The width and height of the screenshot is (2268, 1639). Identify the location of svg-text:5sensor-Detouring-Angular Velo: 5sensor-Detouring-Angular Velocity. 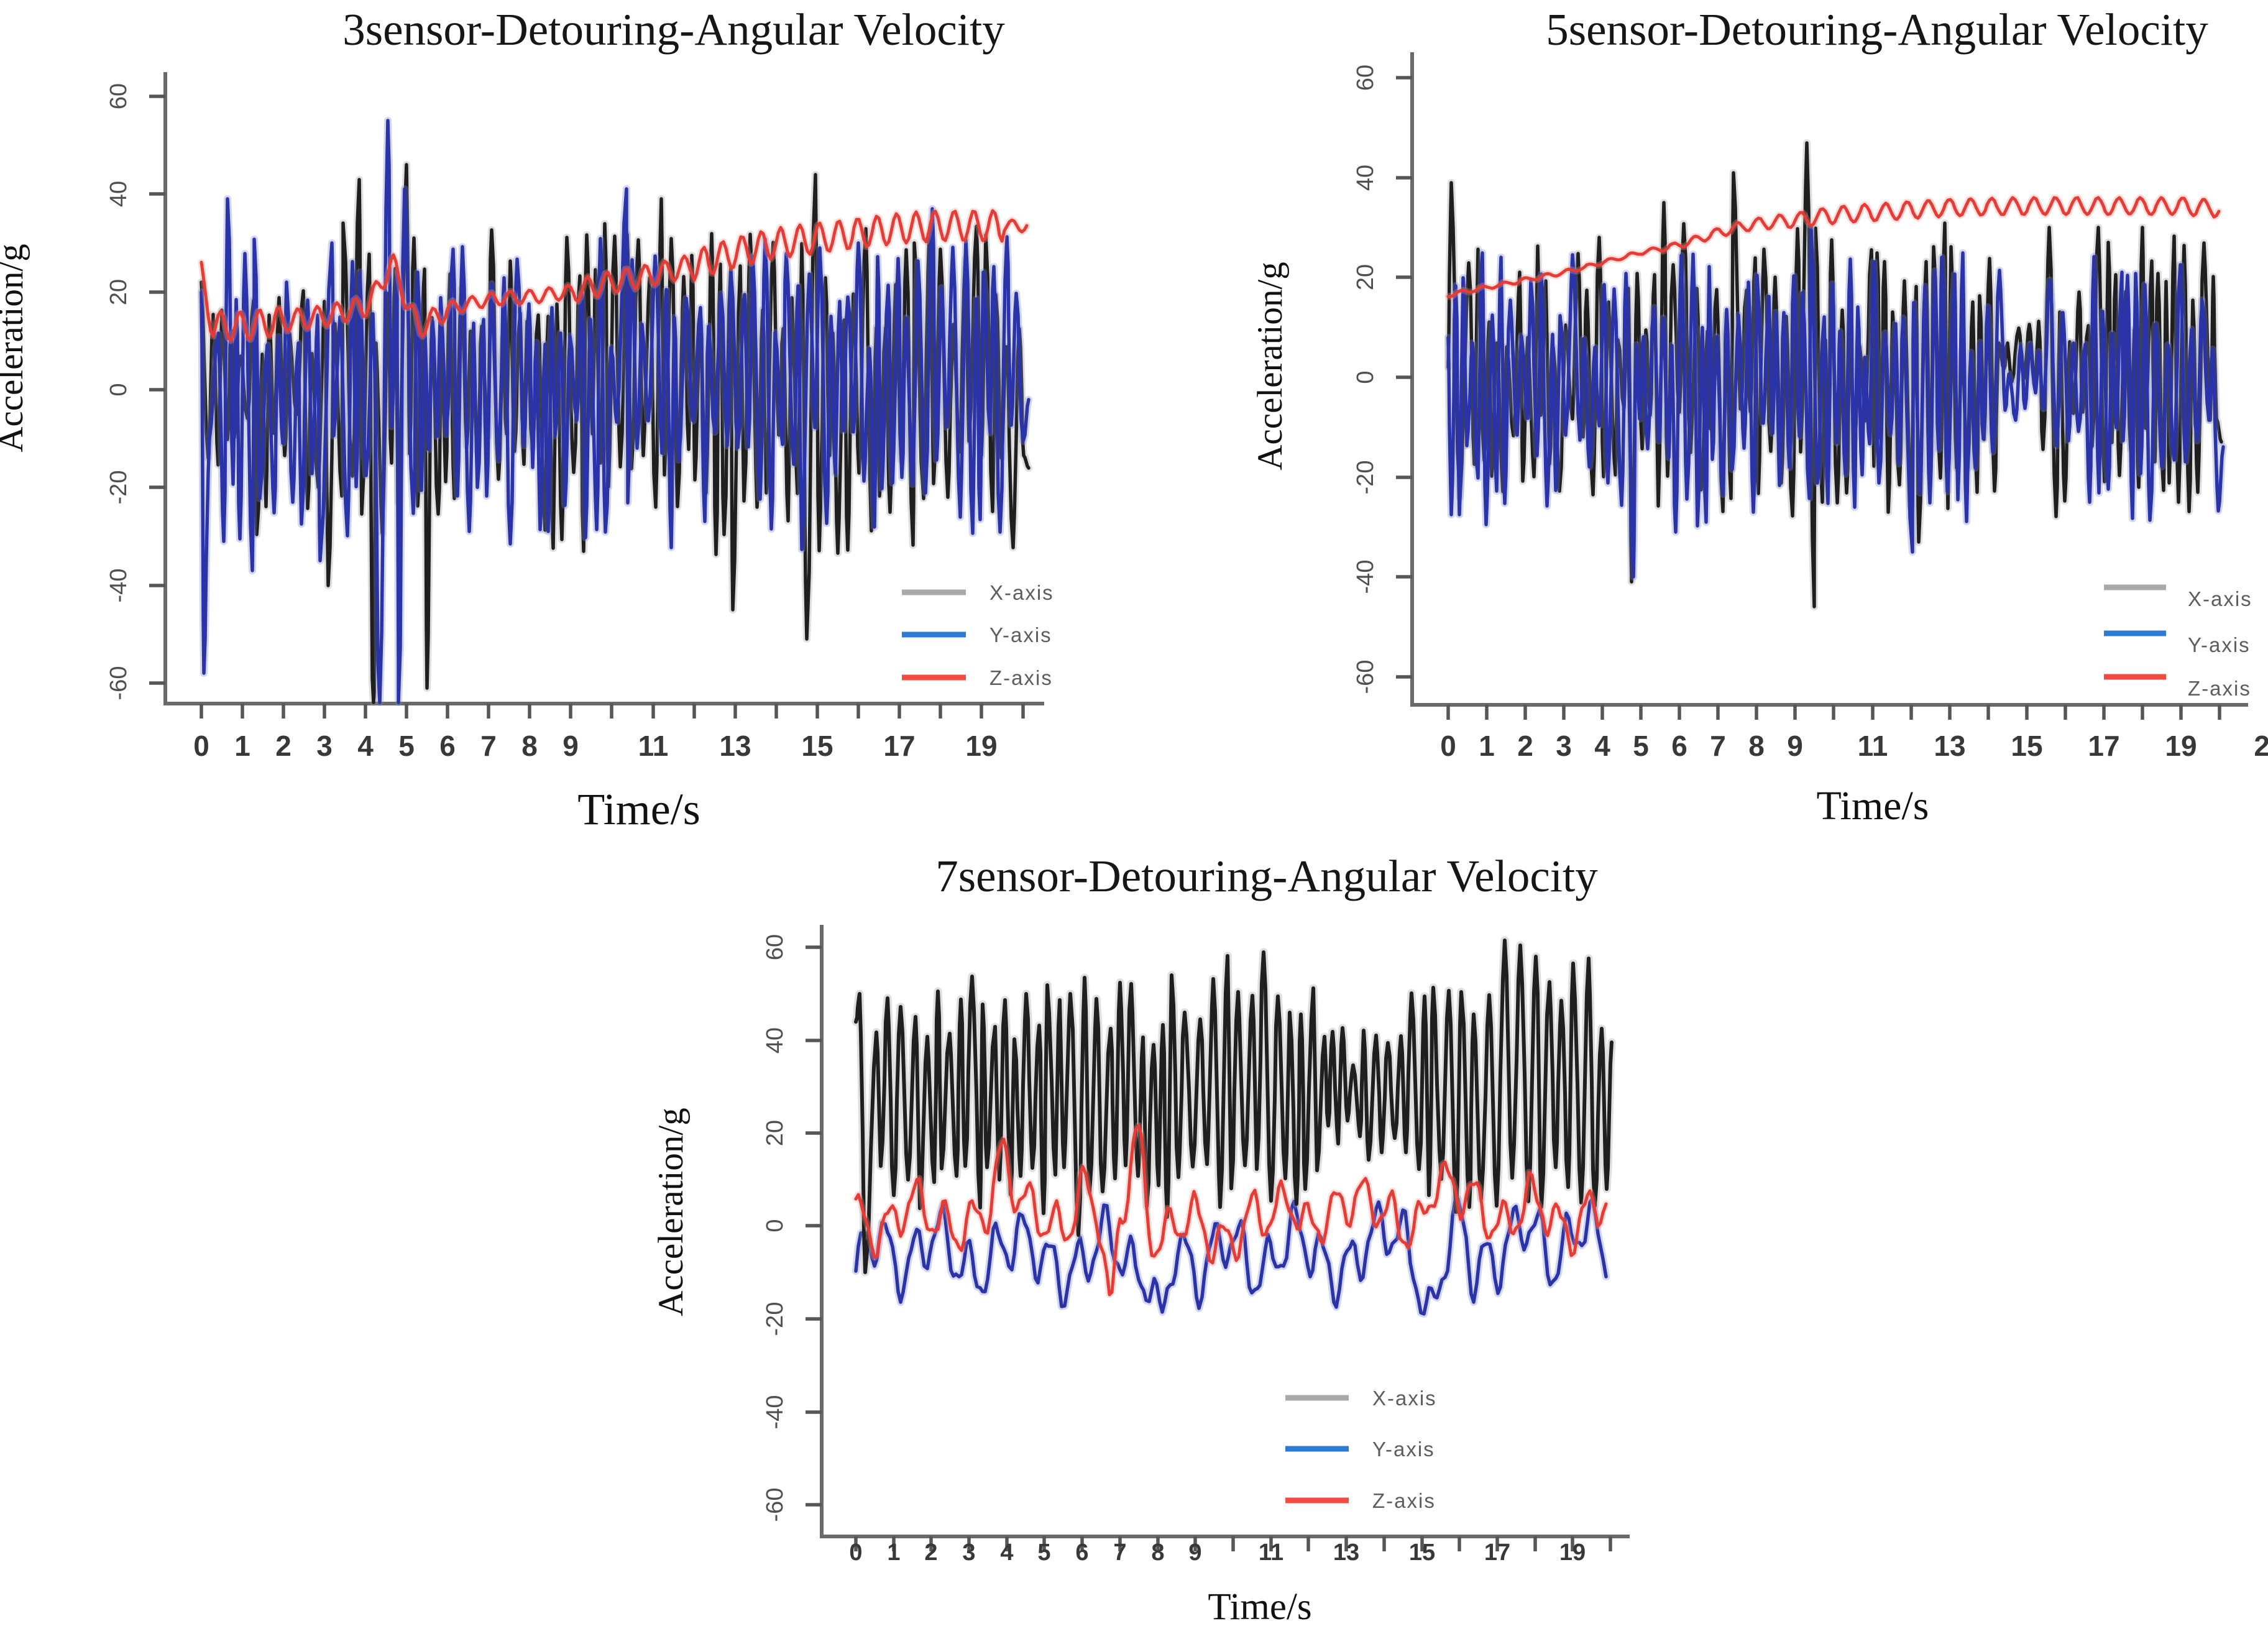
(1877, 29).